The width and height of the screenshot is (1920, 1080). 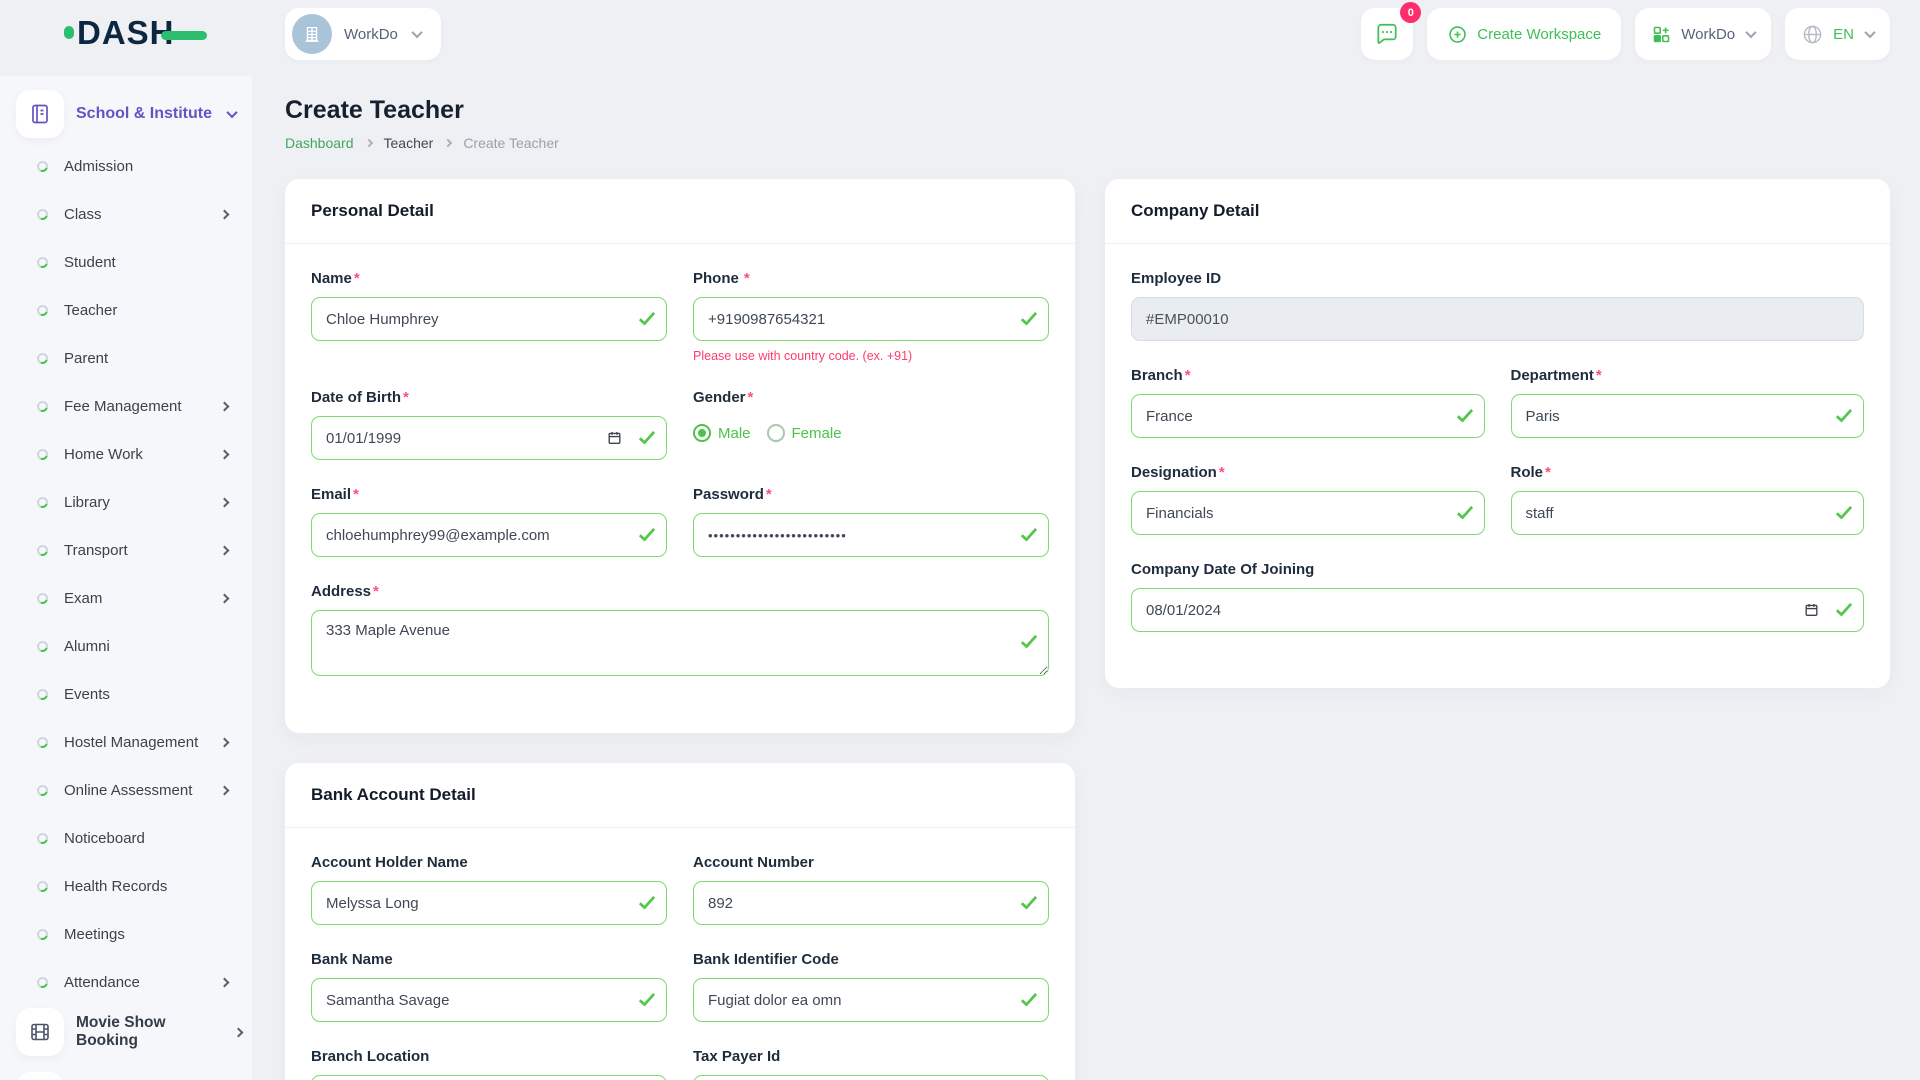 I want to click on bank-name-label: Bank Name, so click(x=352, y=959).